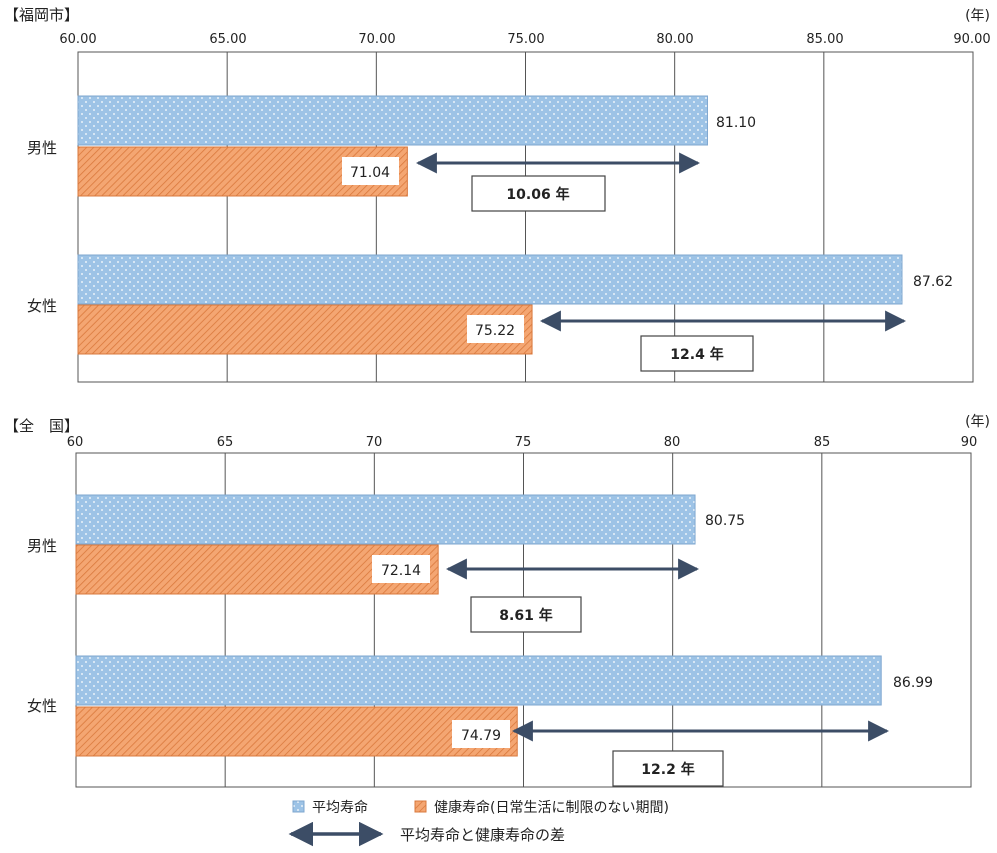 The image size is (997, 853). What do you see at coordinates (822, 442) in the screenshot?
I see `x-tick-label: 85` at bounding box center [822, 442].